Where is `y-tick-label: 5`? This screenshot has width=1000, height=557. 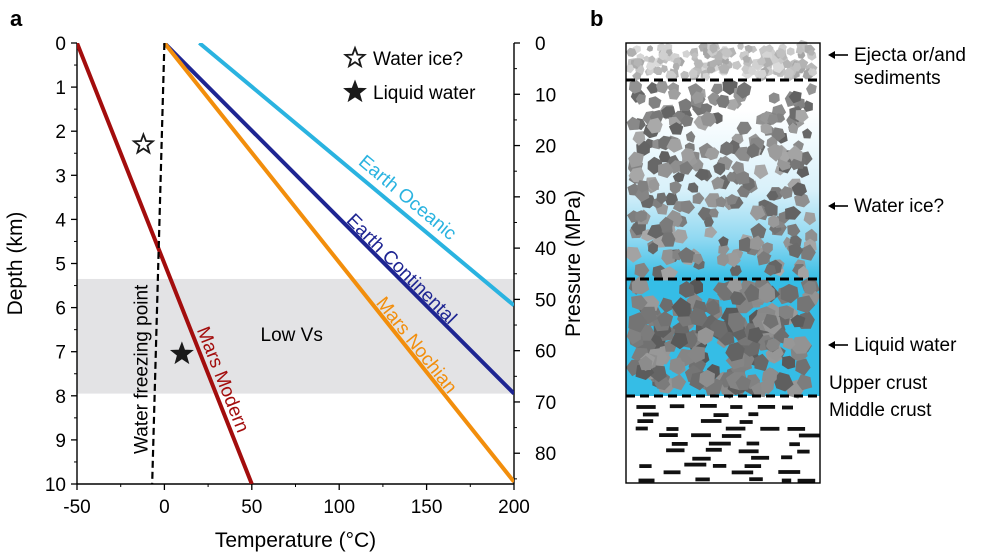
y-tick-label: 5 is located at coordinates (60, 265).